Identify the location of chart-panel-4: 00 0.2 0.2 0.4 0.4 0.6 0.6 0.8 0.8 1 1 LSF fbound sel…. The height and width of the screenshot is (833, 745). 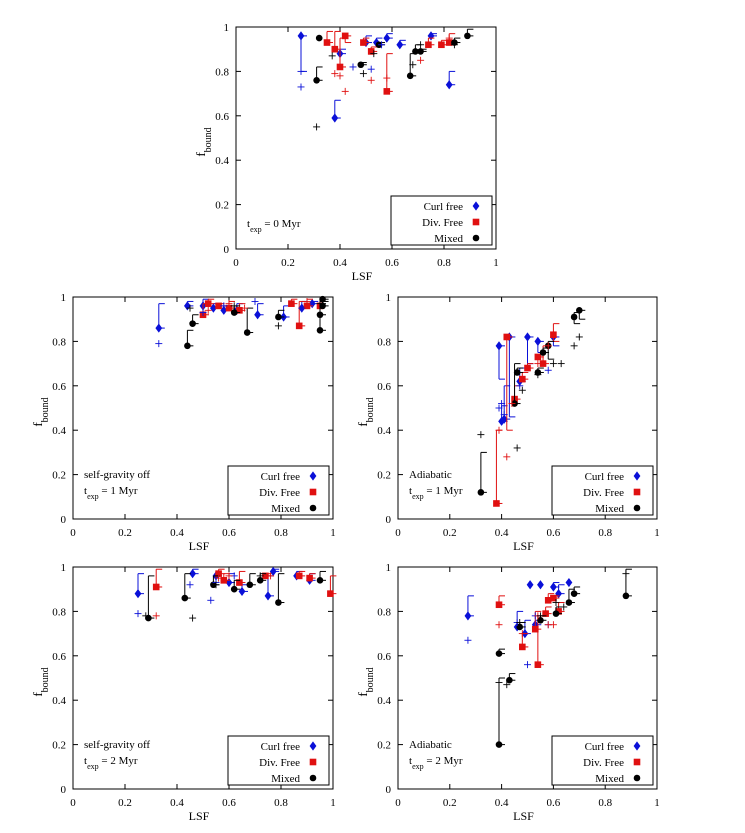
(183, 692).